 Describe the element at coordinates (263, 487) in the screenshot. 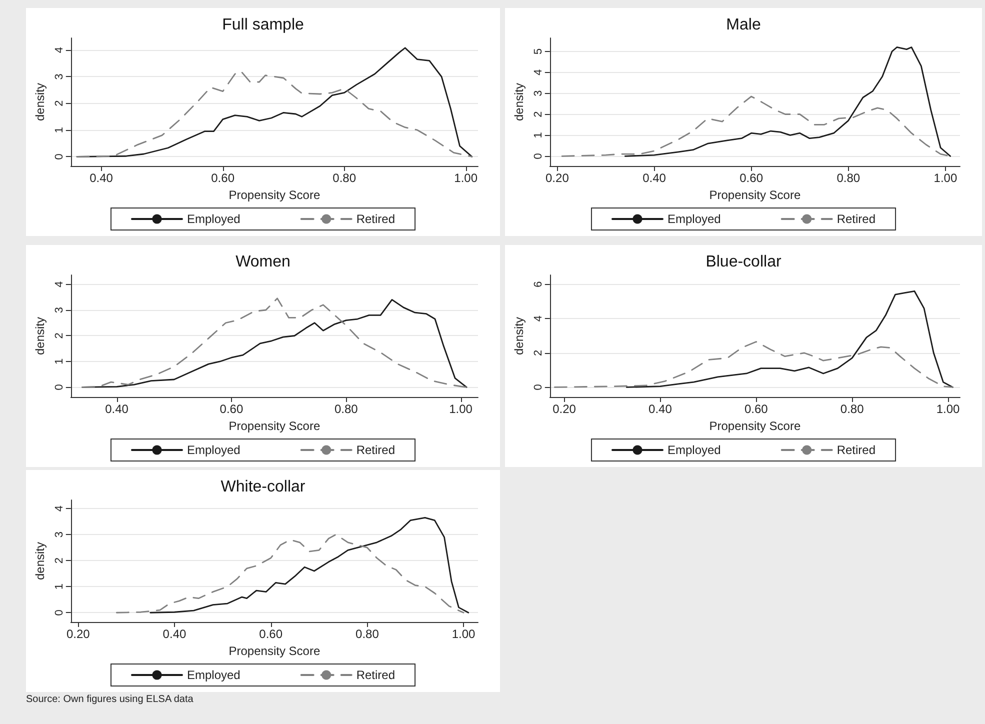

I see `chart-title: White-collar` at that location.